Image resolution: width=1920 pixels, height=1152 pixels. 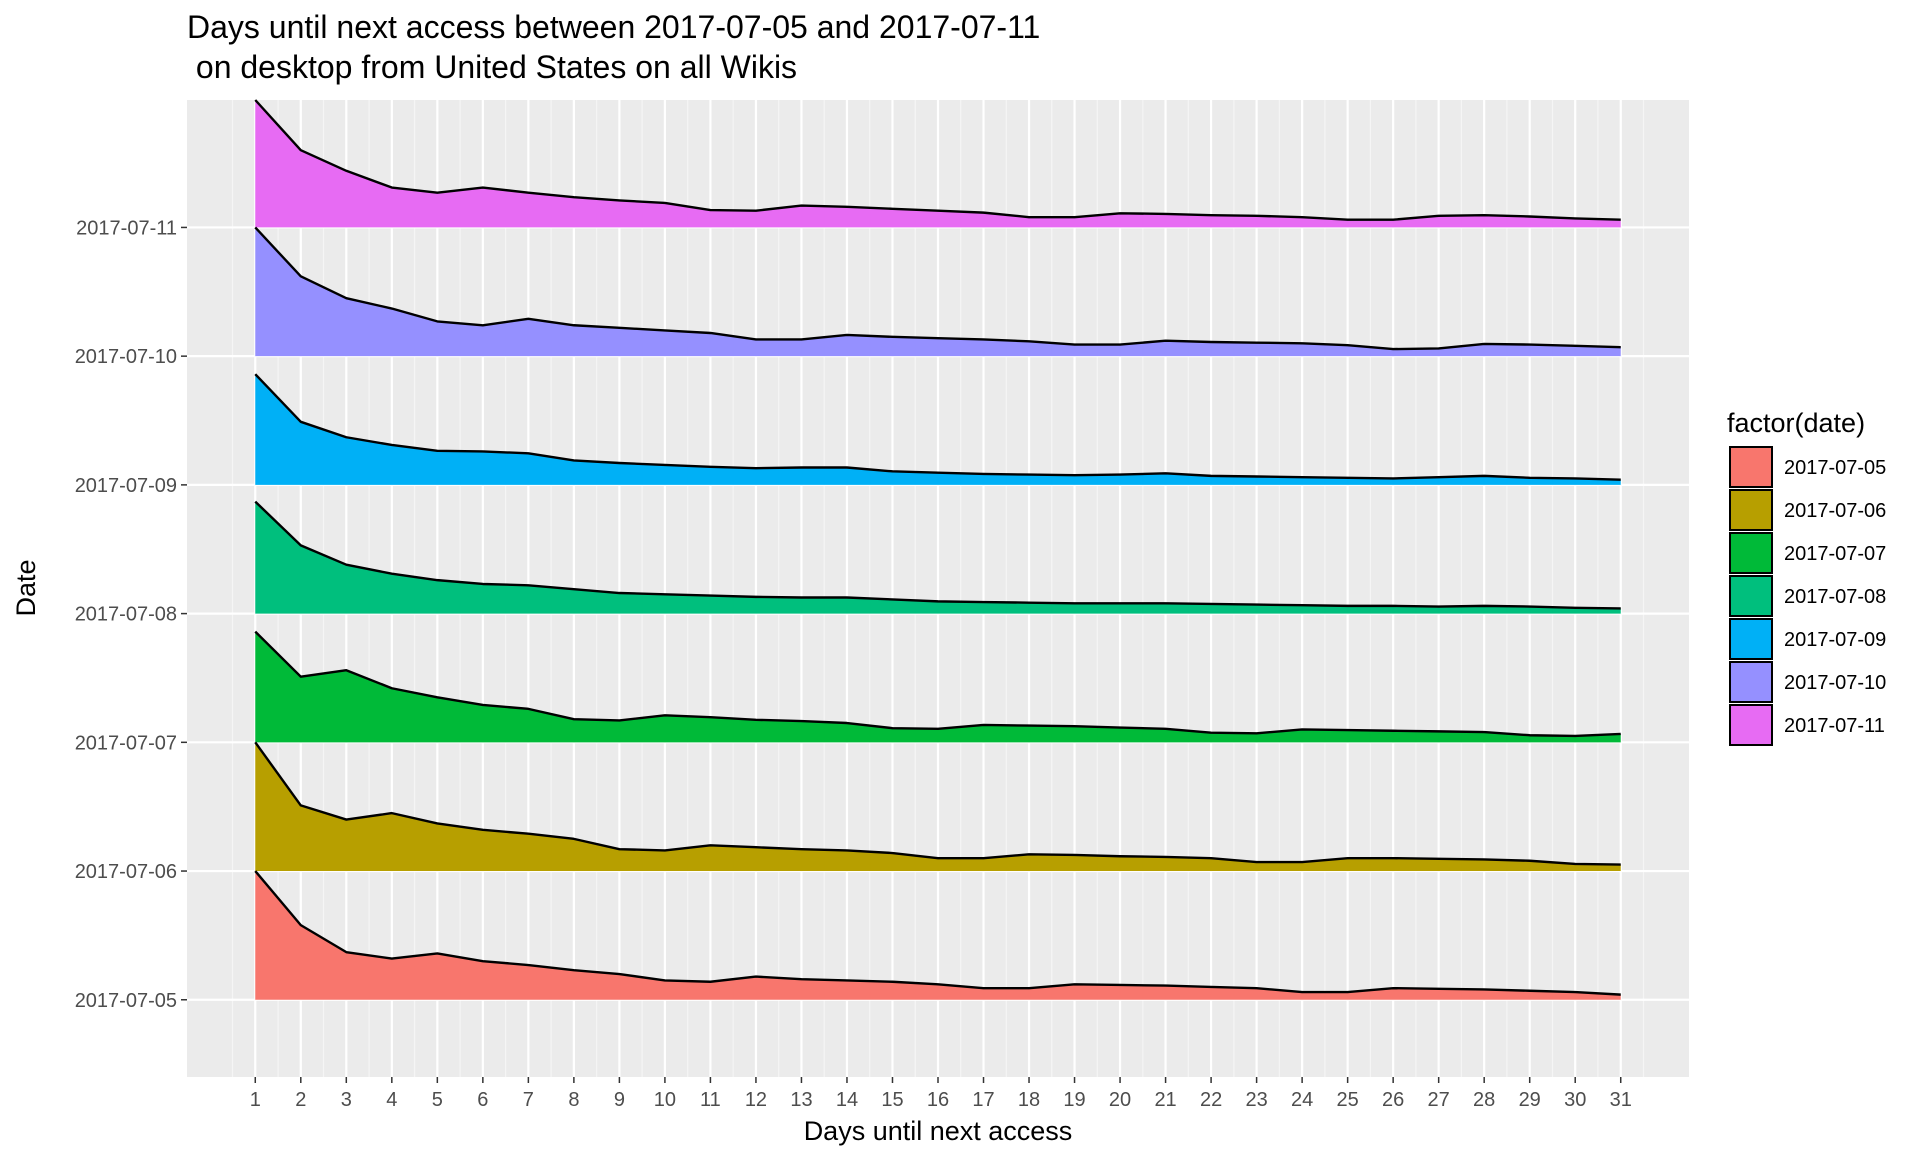 What do you see at coordinates (1074, 1100) in the screenshot?
I see `x-tick-label: 19` at bounding box center [1074, 1100].